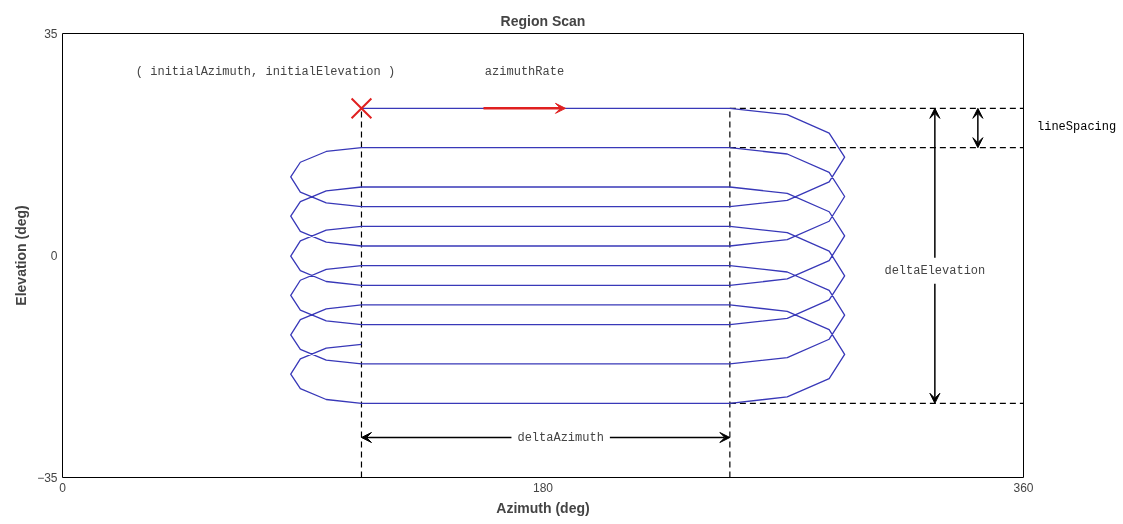 Image resolution: width=1123 pixels, height=524 pixels. Describe the element at coordinates (265, 72) in the screenshot. I see `annotation: ( initialAzimuth, initialElevation )` at that location.